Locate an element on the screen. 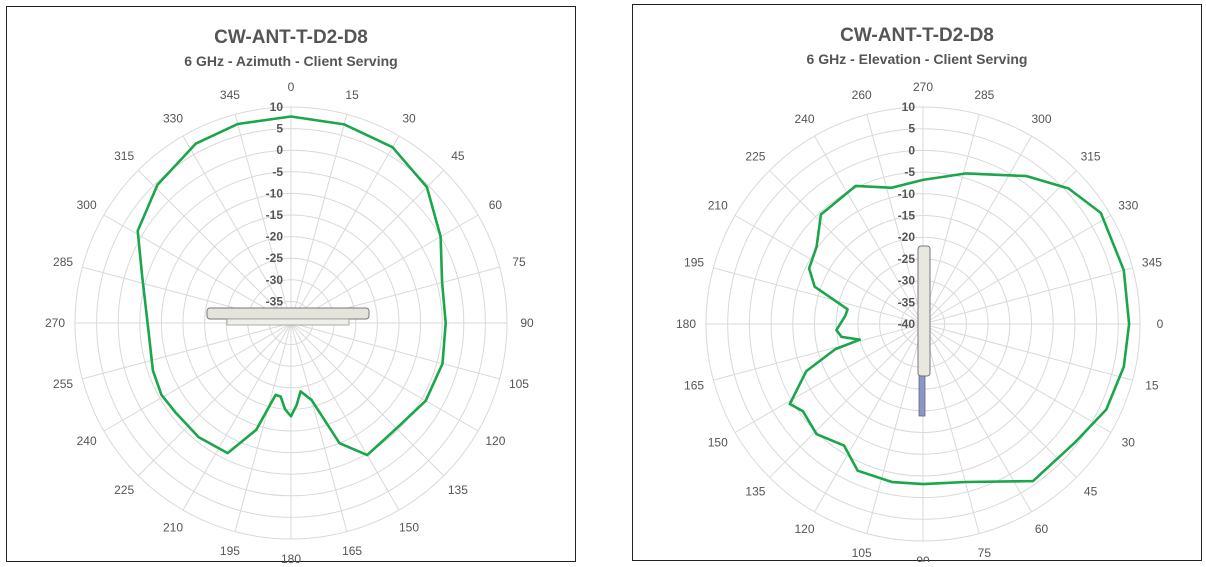  radial-tick-label: -15 is located at coordinates (907, 216).